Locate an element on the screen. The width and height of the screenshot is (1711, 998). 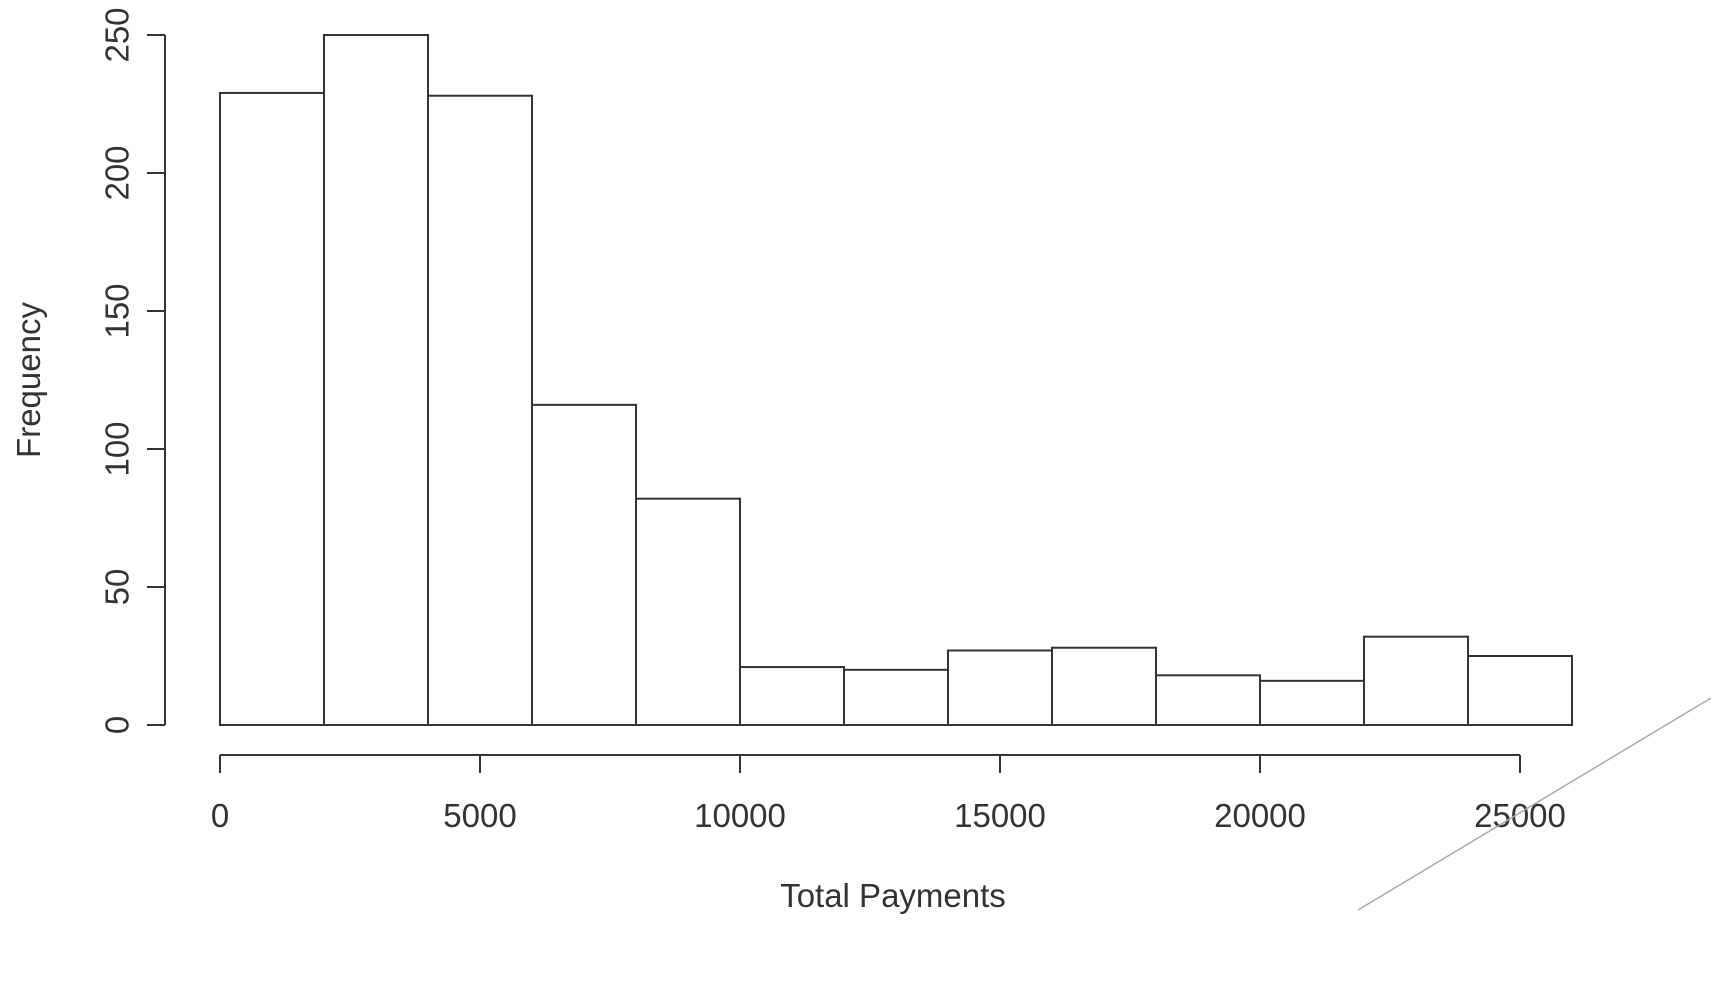
x-tick-label-0: 0 is located at coordinates (220, 815).